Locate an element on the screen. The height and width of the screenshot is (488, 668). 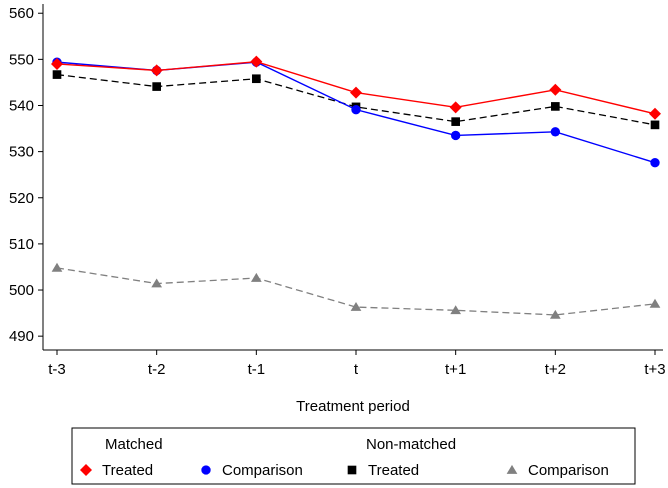
legend-group-label: Matched is located at coordinates (134, 444).